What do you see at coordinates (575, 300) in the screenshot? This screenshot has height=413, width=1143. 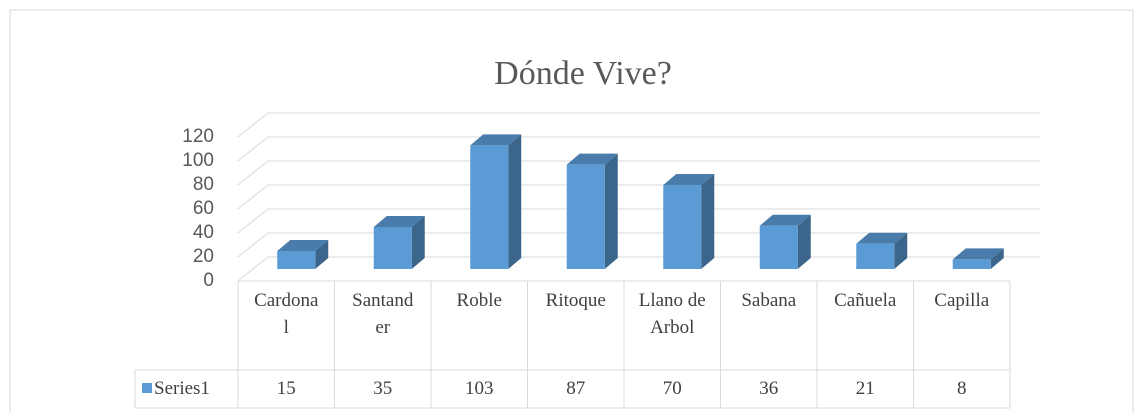 I see `category-label: Ritoque` at bounding box center [575, 300].